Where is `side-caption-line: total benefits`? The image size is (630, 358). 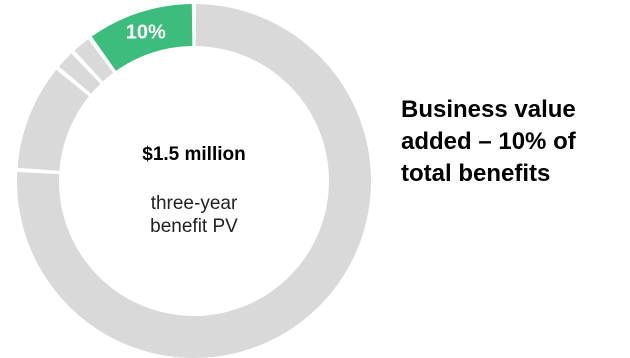 side-caption-line: total benefits is located at coordinates (476, 173).